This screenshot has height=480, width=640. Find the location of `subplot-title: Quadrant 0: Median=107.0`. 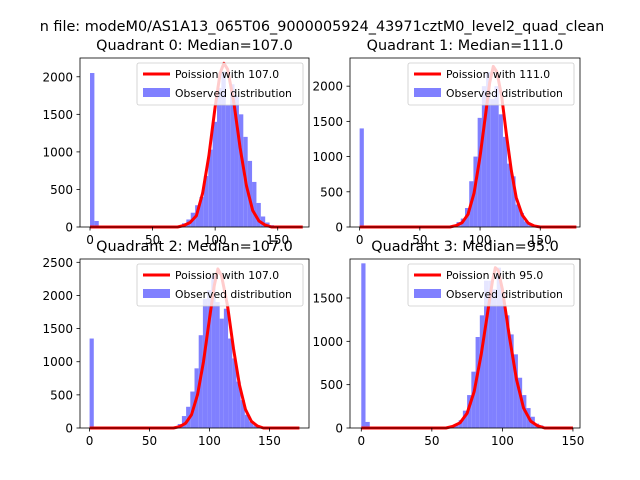

subplot-title: Quadrant 0: Median=107.0 is located at coordinates (194, 46).